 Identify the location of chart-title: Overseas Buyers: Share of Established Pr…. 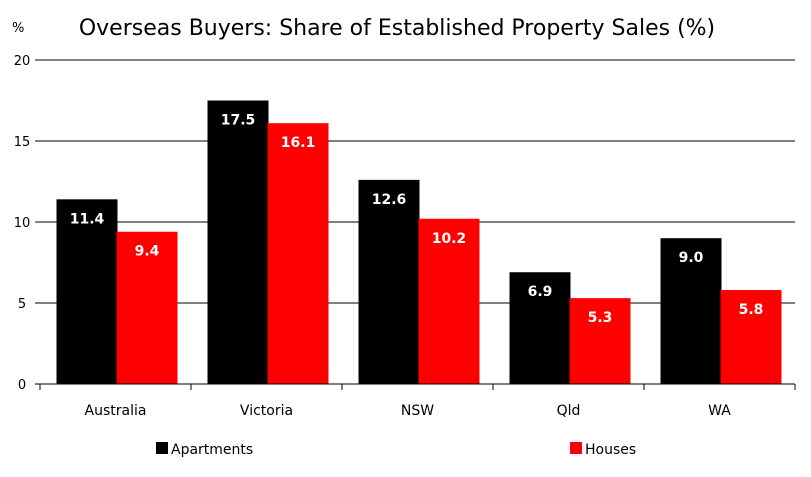
(397, 28).